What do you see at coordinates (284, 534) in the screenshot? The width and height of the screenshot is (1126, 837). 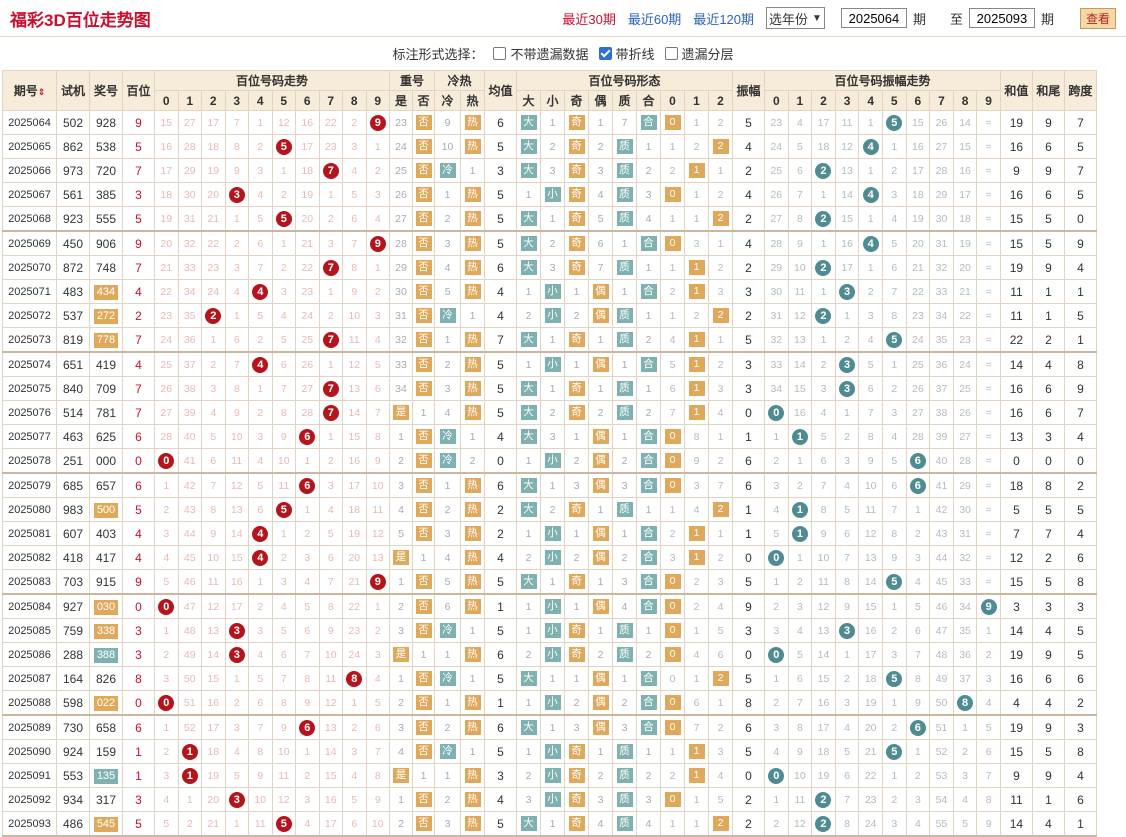 I see `trend-cell: 1` at bounding box center [284, 534].